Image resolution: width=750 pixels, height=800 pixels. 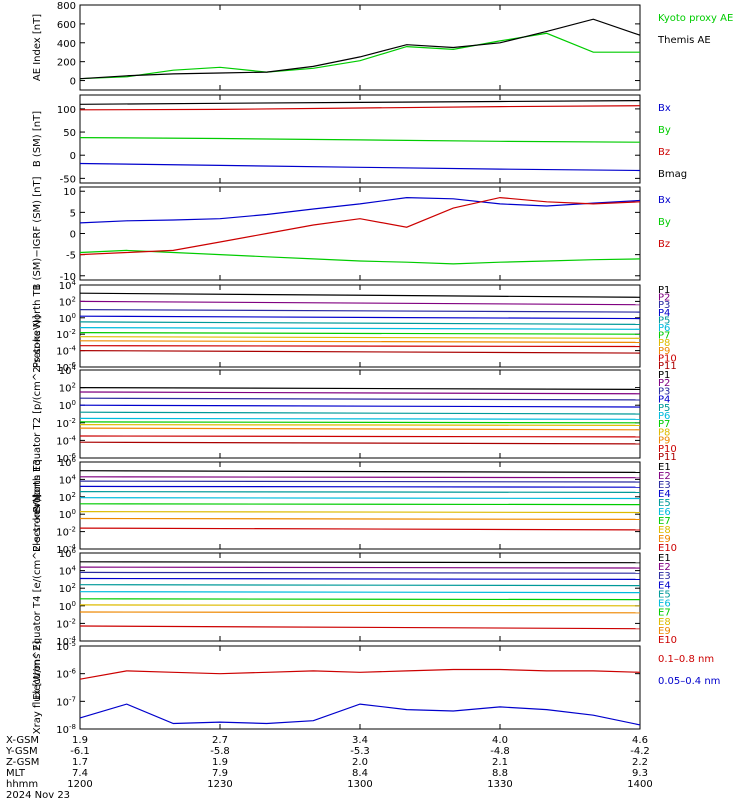 I want to click on footer-value: 1.7, so click(x=80, y=762).